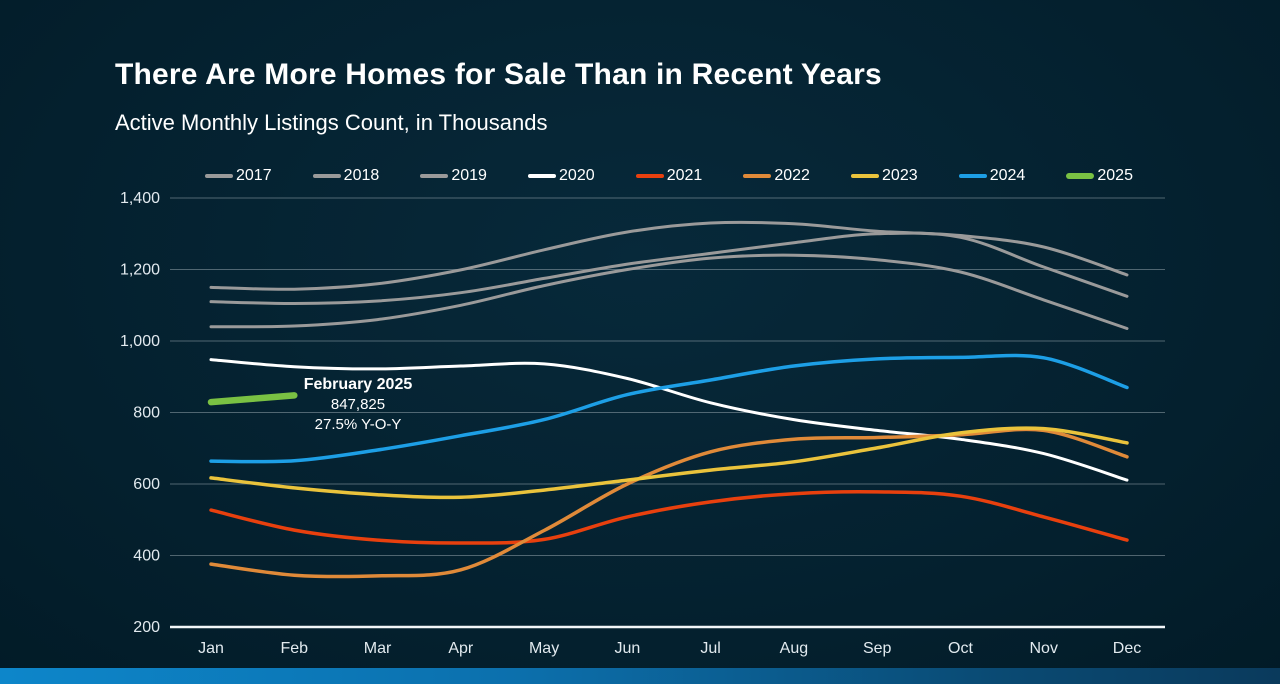  I want to click on x-tick-dec: Dec, so click(1127, 648).